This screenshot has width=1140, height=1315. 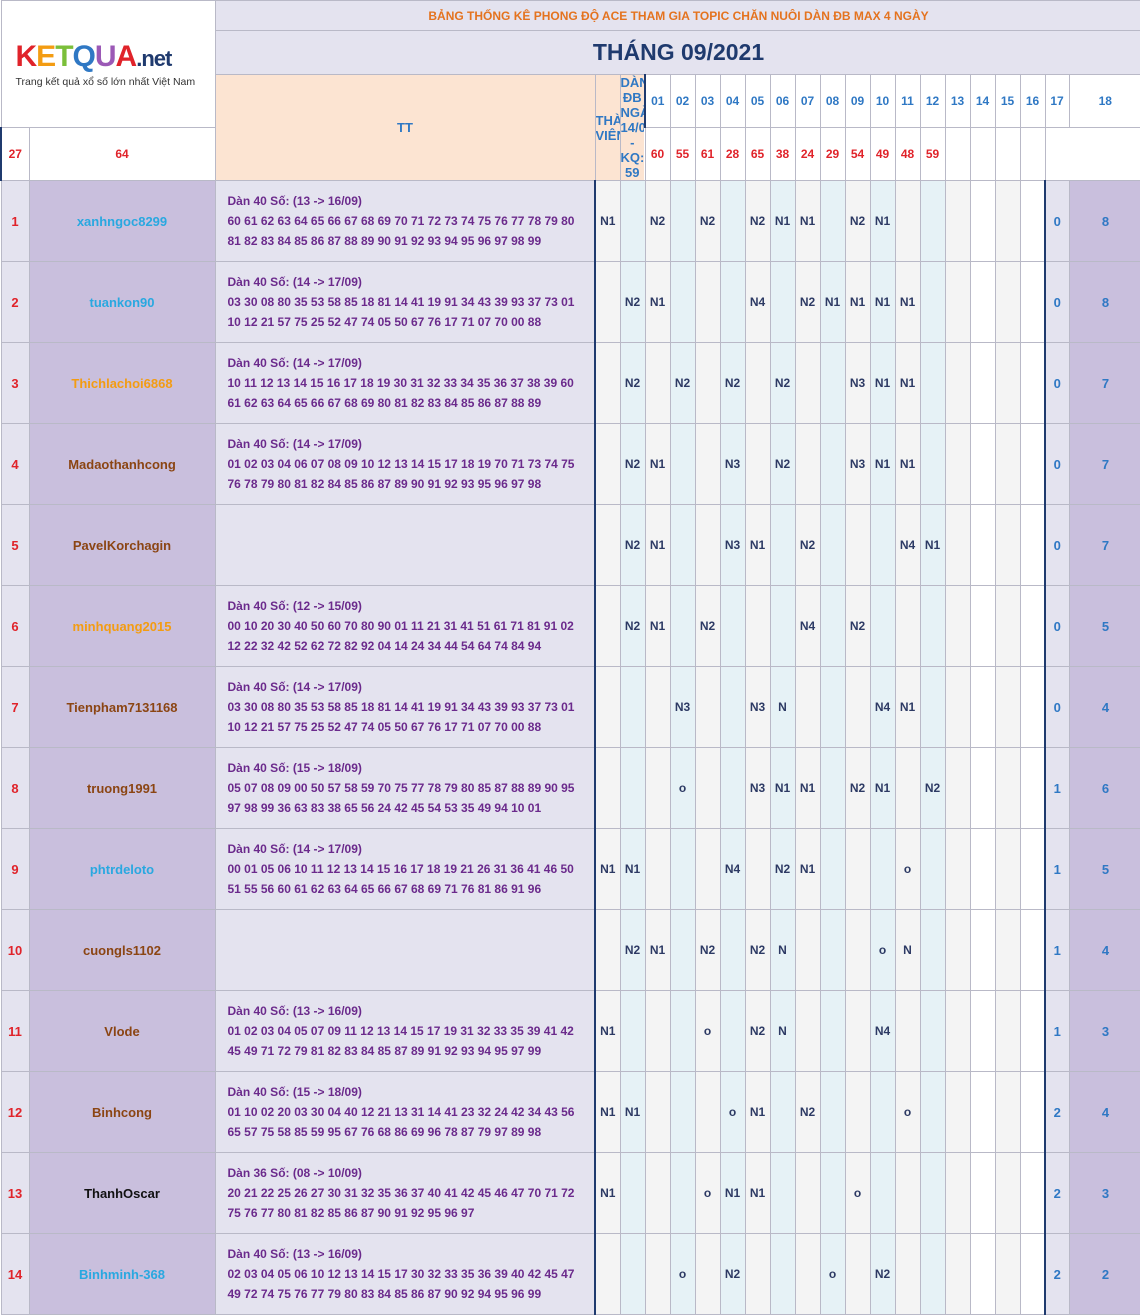 What do you see at coordinates (122, 1274) in the screenshot?
I see `member-name: Binhminh-368` at bounding box center [122, 1274].